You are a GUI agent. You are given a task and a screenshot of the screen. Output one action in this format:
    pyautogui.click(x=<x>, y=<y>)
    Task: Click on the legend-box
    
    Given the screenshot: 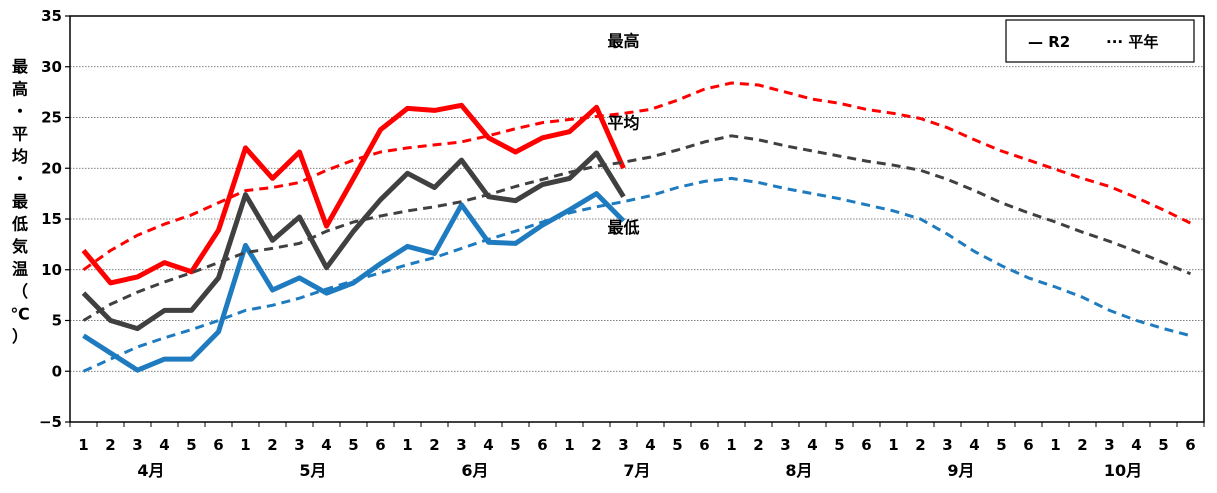 What is the action you would take?
    pyautogui.click(x=1100, y=41)
    